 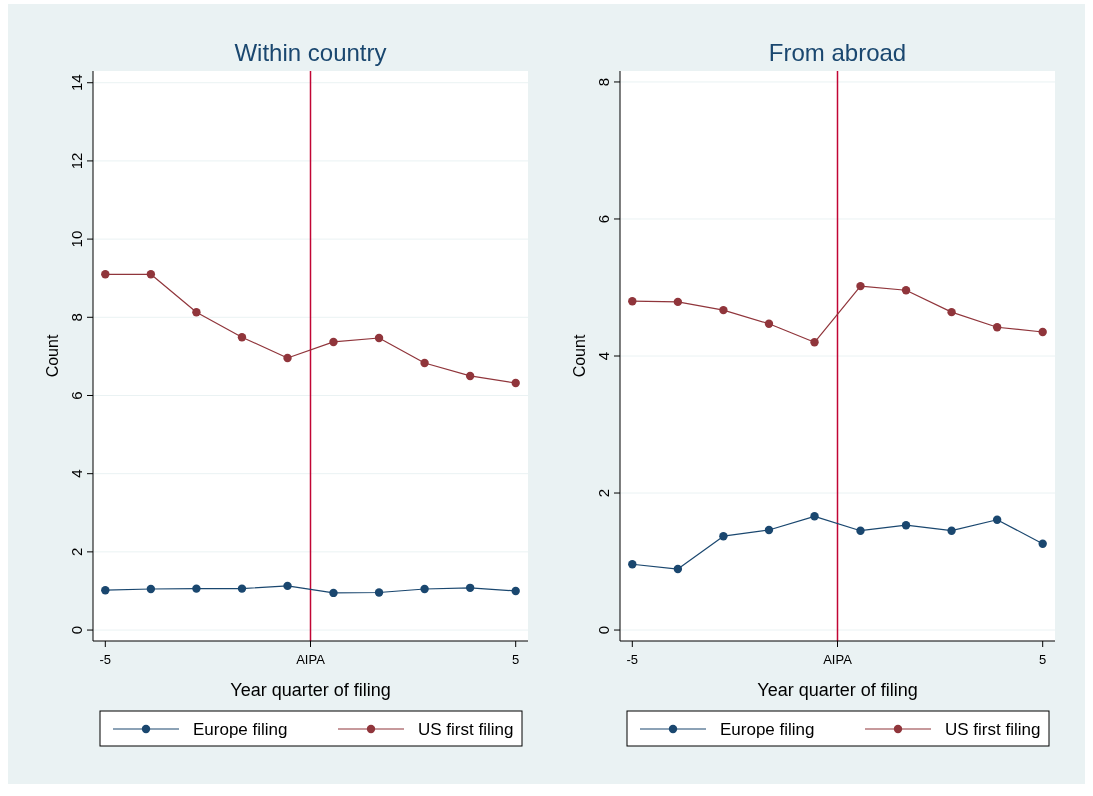 I want to click on y-tick-label: 14, so click(x=76, y=83).